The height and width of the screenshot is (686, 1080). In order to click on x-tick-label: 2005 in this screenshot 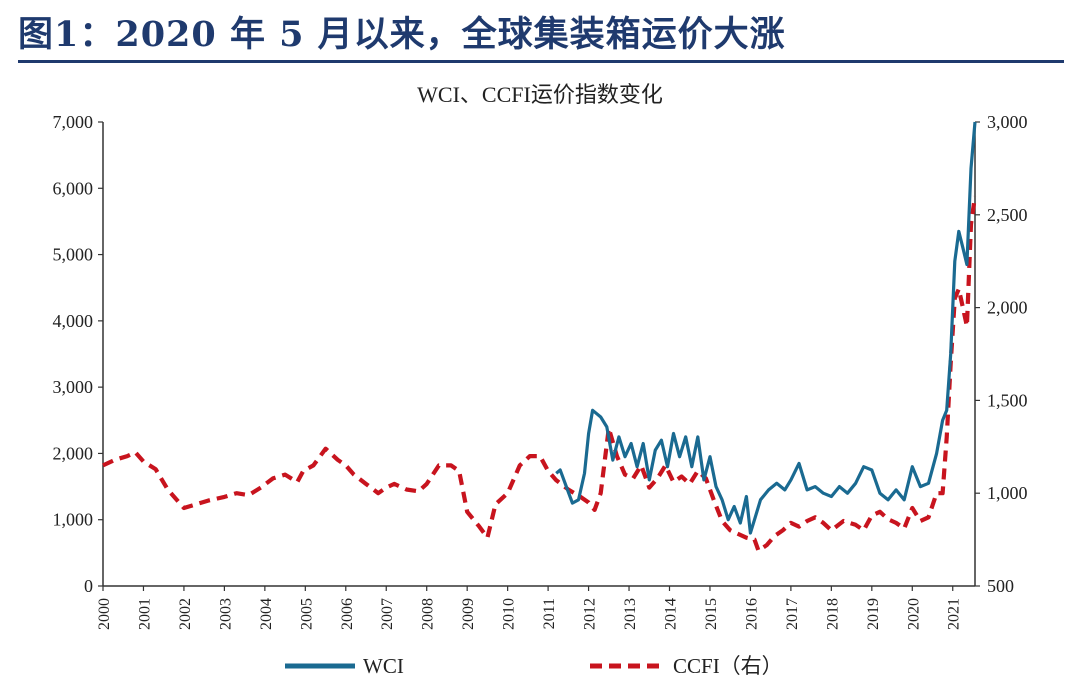, I will do `click(306, 614)`.